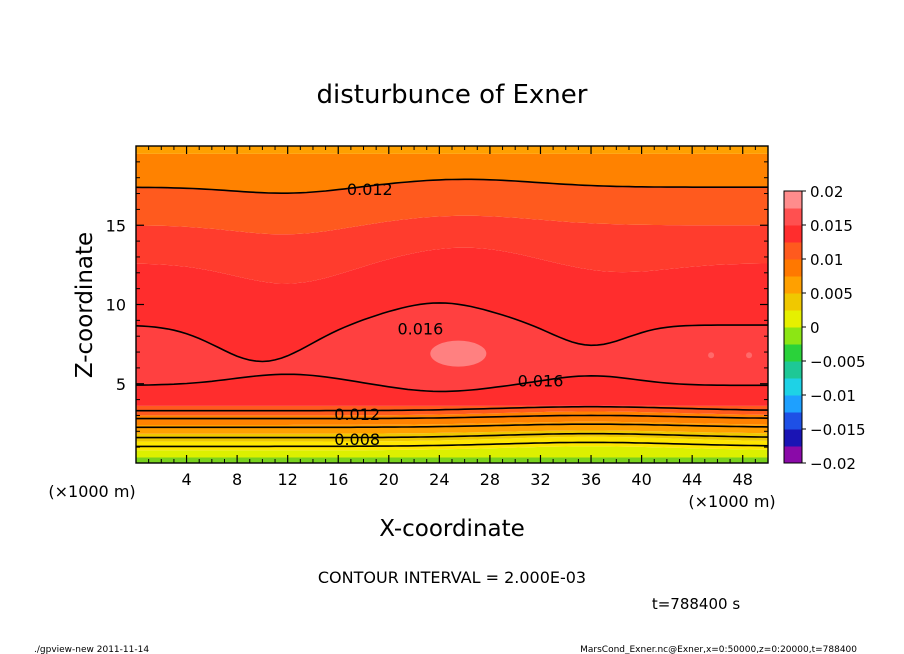  What do you see at coordinates (833, 396) in the screenshot?
I see `colorbar-label: −0.01` at bounding box center [833, 396].